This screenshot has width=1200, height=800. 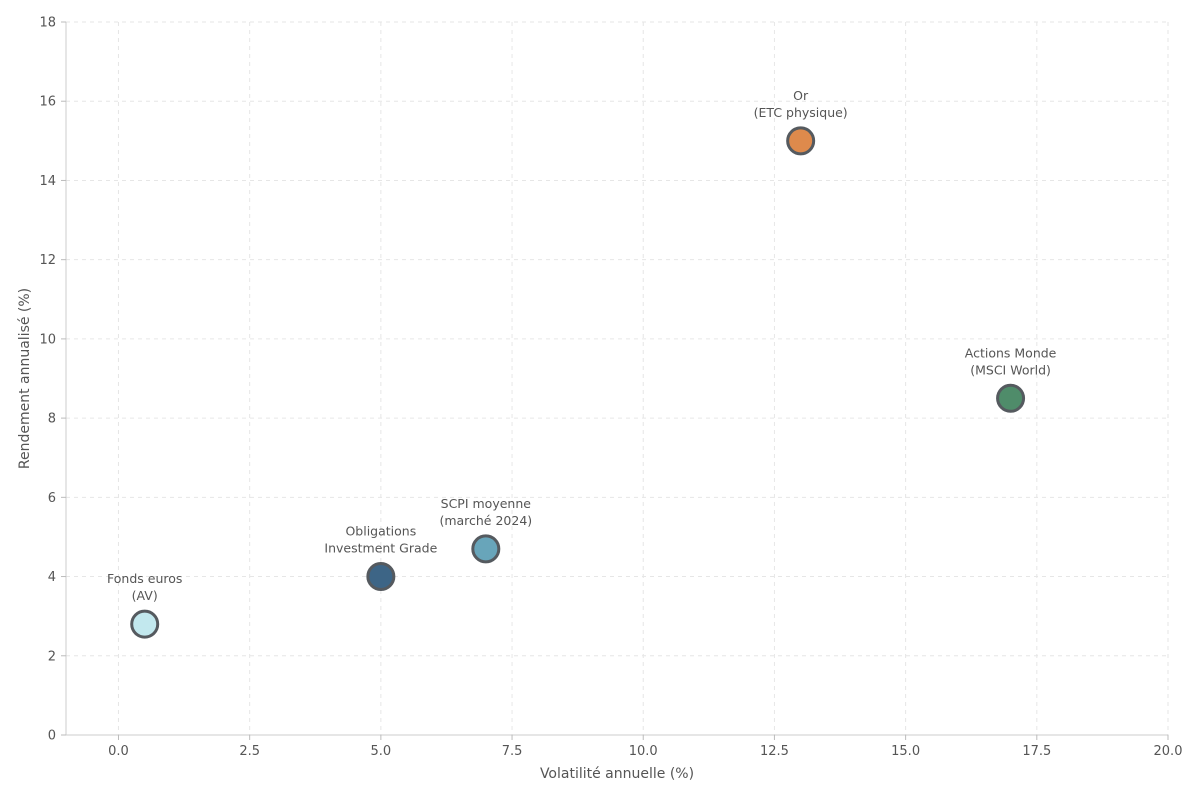 What do you see at coordinates (145, 624) in the screenshot?
I see `point-fonds-euros` at bounding box center [145, 624].